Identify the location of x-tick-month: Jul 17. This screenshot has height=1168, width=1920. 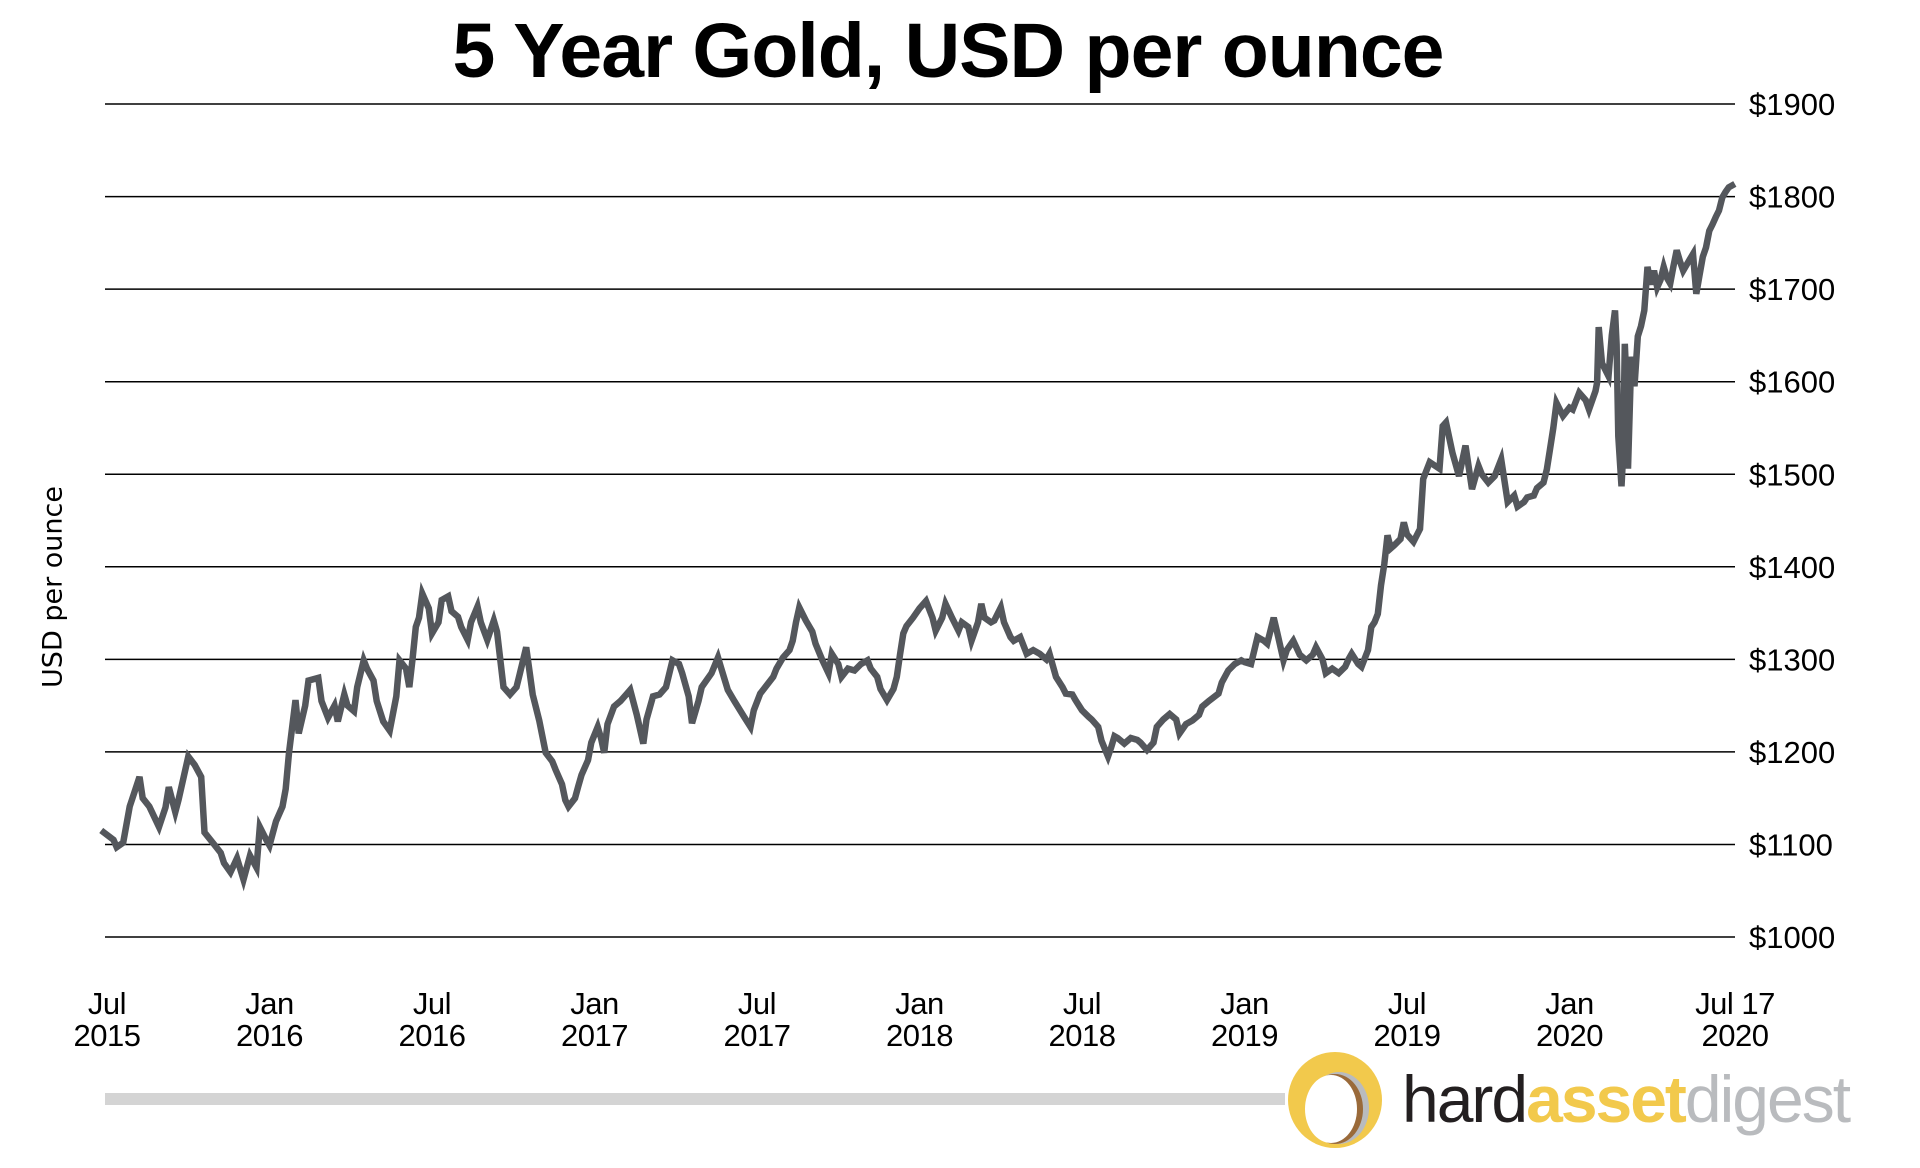
(1735, 1003).